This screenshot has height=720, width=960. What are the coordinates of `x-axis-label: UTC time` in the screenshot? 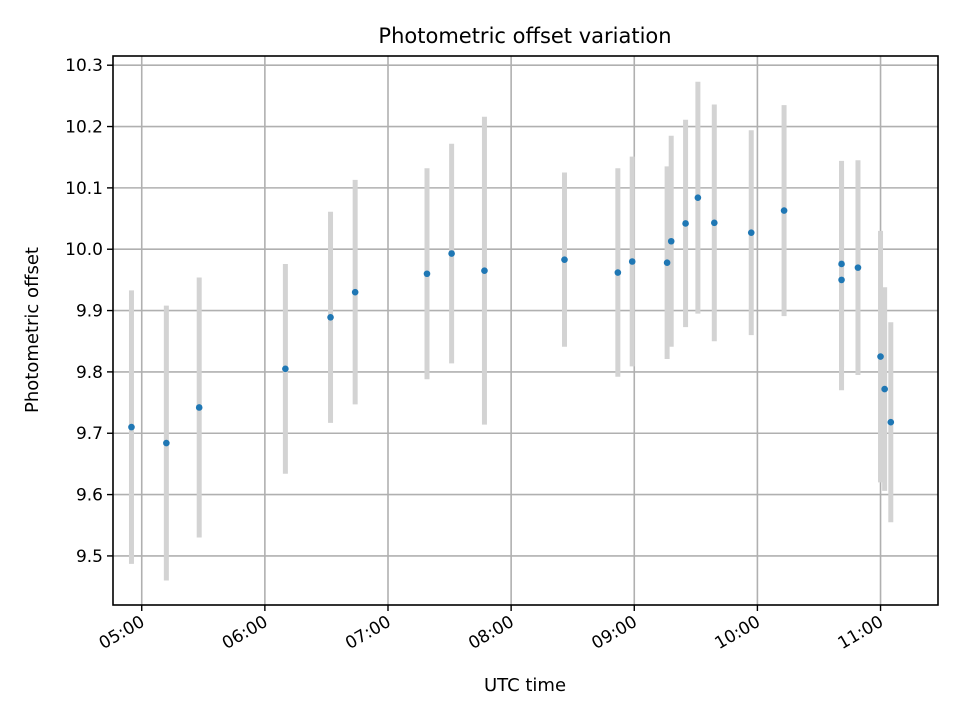 It's located at (525, 685).